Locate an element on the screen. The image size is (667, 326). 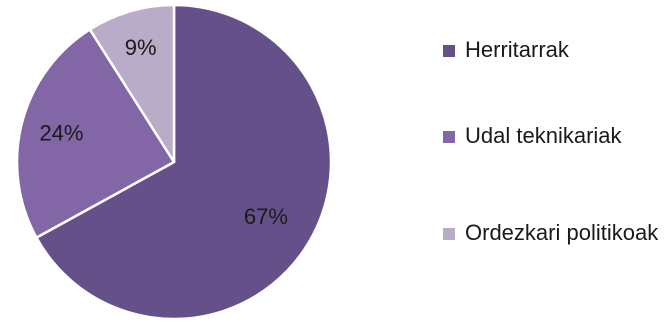
legend-label: Herritarrak is located at coordinates (517, 49).